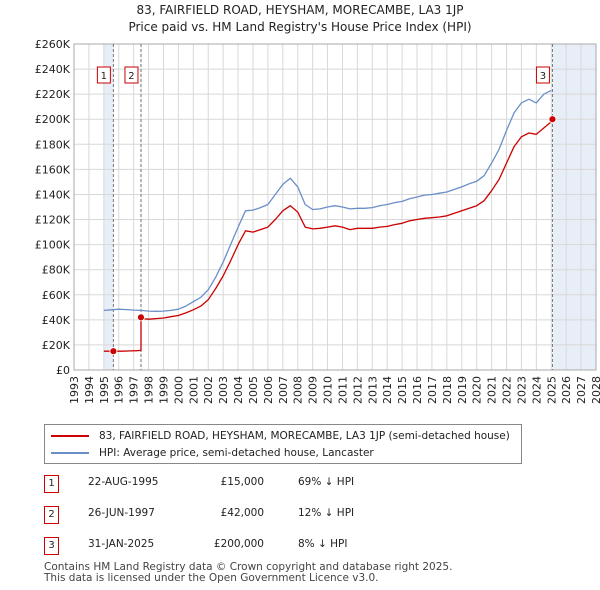 Image resolution: width=600 pixels, height=590 pixels. Describe the element at coordinates (123, 482) in the screenshot. I see `transaction-date: 22-AUG-1995` at that location.